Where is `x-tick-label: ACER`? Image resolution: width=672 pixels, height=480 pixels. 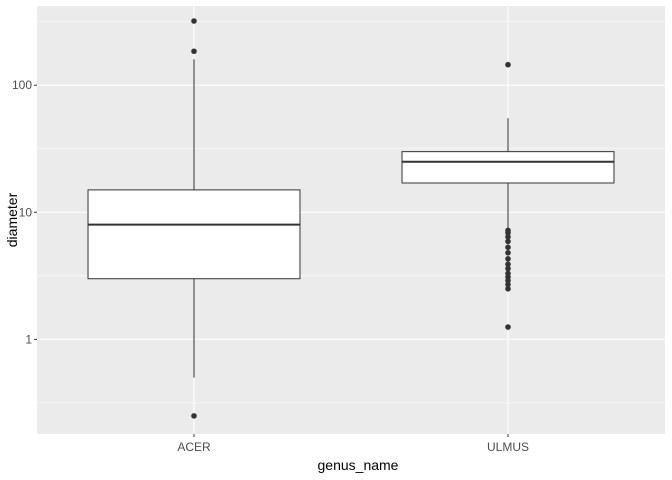
x-tick-label: ACER is located at coordinates (194, 447).